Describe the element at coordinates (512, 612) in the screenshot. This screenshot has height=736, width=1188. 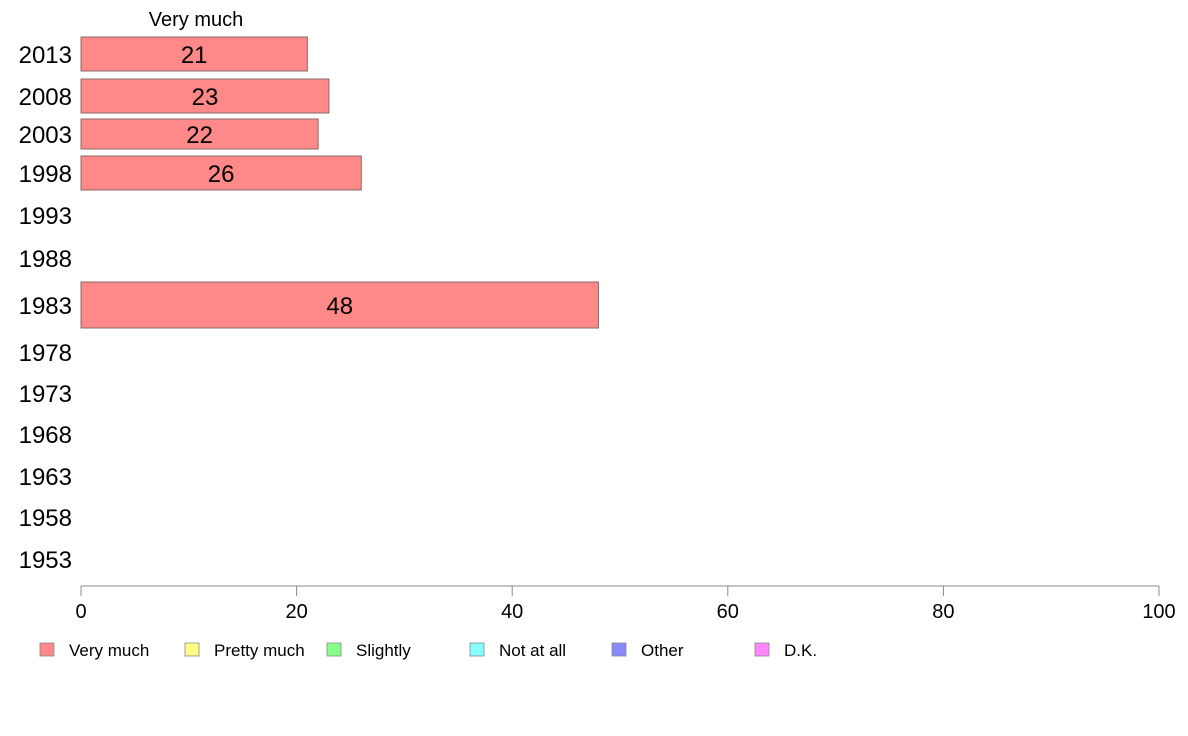
I see `x-tick-label-40: 40` at that location.